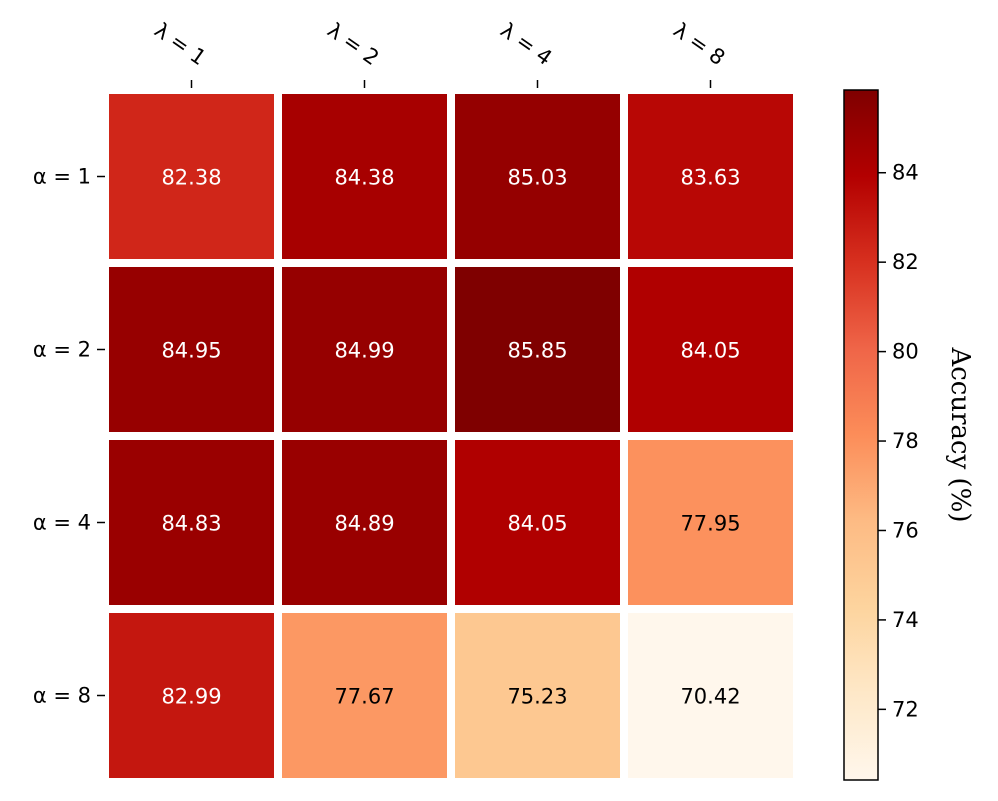  I want to click on y-tick-label: α = 2, so click(62, 350).